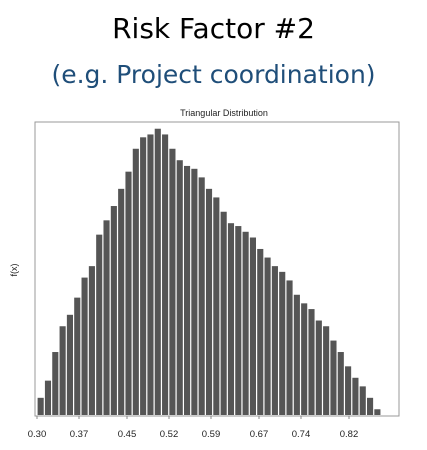 The width and height of the screenshot is (427, 450). I want to click on x-axis-ticks: 0.30 0.37 0.45 0.52 0.59 0.67 0.74 0.82, so click(193, 428).